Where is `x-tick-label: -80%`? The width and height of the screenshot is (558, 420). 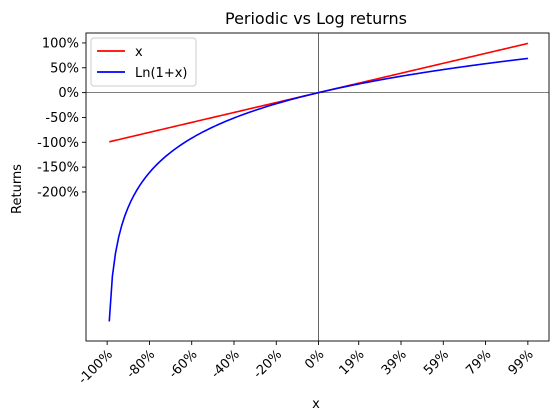 x-tick-label: -80% is located at coordinates (141, 364).